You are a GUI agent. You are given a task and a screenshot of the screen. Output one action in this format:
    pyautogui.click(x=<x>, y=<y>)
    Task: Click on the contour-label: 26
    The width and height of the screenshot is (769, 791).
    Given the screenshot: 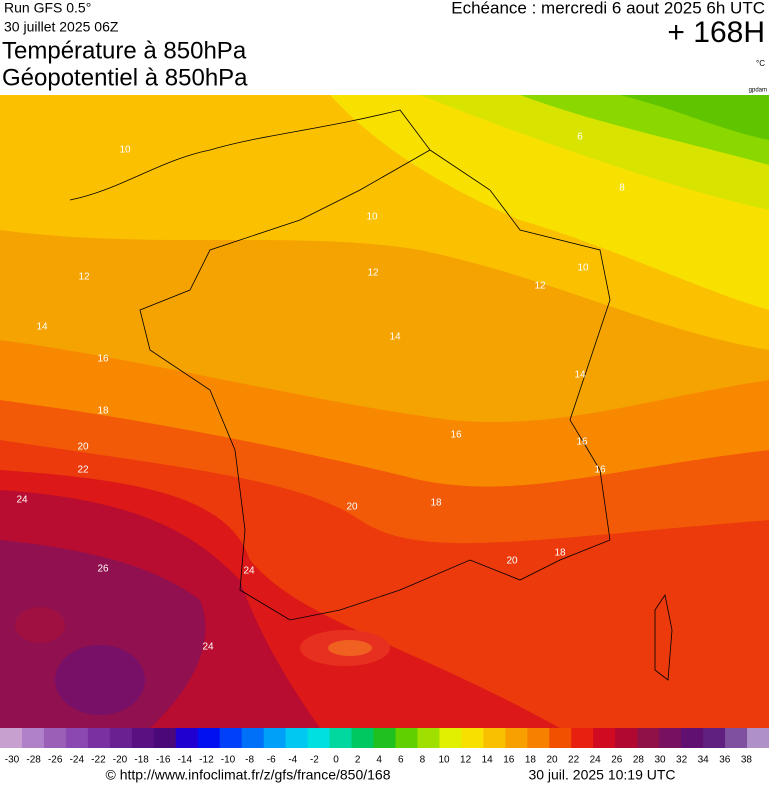 What is the action you would take?
    pyautogui.click(x=103, y=569)
    